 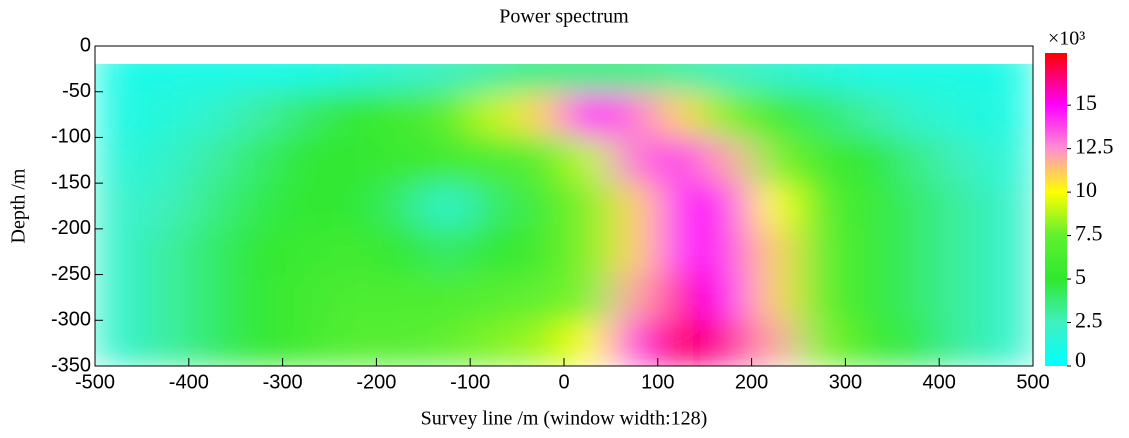 What do you see at coordinates (71, 320) in the screenshot?
I see `y-tick-label: -300` at bounding box center [71, 320].